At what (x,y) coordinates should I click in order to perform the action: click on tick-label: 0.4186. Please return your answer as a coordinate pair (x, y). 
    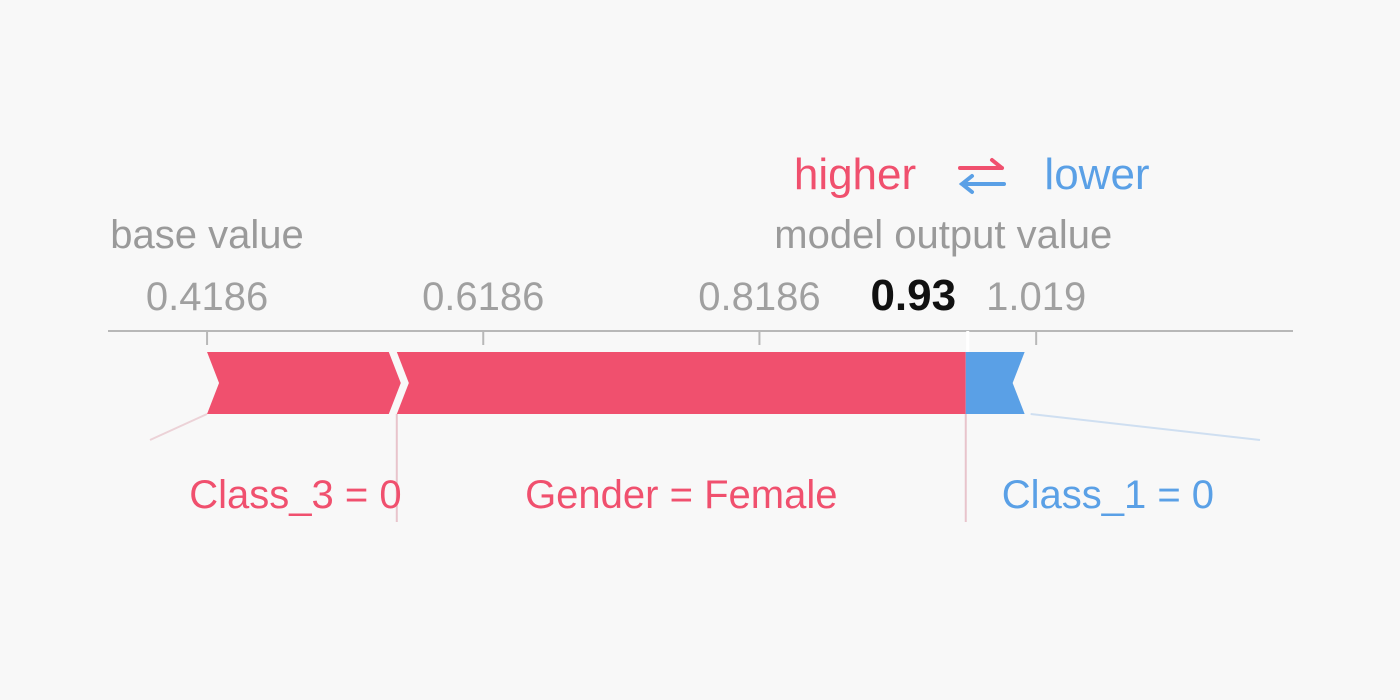
    Looking at the image, I should click on (207, 297).